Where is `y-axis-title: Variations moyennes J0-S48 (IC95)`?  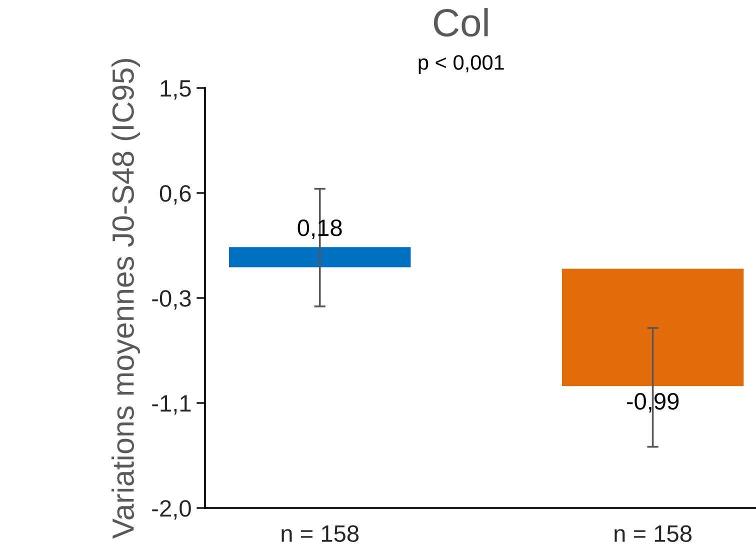 y-axis-title: Variations moyennes J0-S48 (IC95) is located at coordinates (126, 298).